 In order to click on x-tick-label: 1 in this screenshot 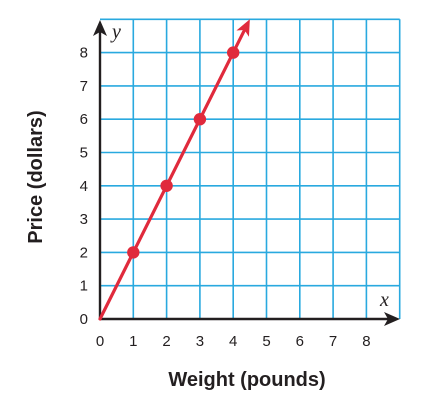, I will do `click(133, 341)`.